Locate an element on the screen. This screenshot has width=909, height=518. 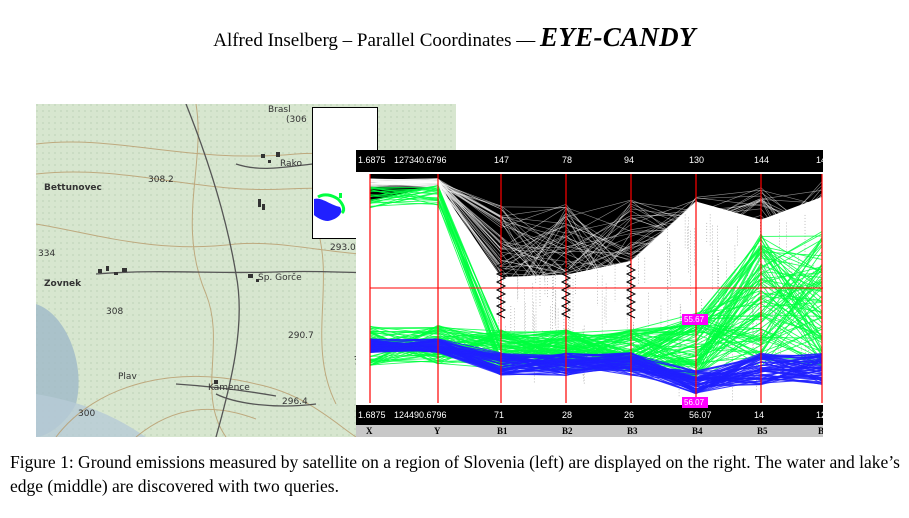
pc-axis-bottom-label: 14 is located at coordinates (759, 415).